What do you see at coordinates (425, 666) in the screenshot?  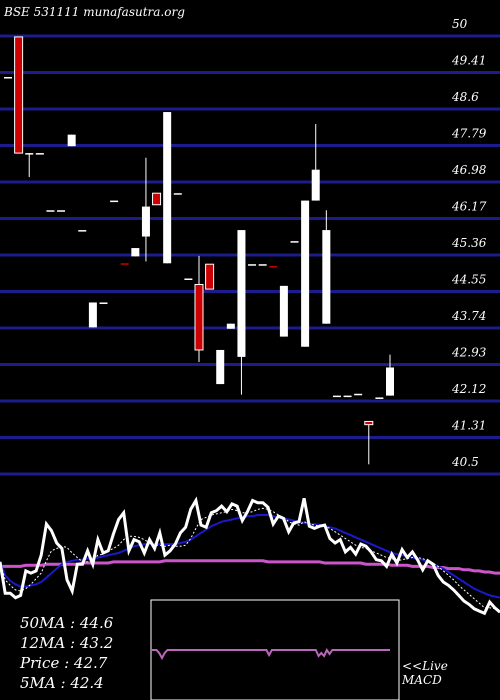 I see `macd-label-line: <<Live` at bounding box center [425, 666].